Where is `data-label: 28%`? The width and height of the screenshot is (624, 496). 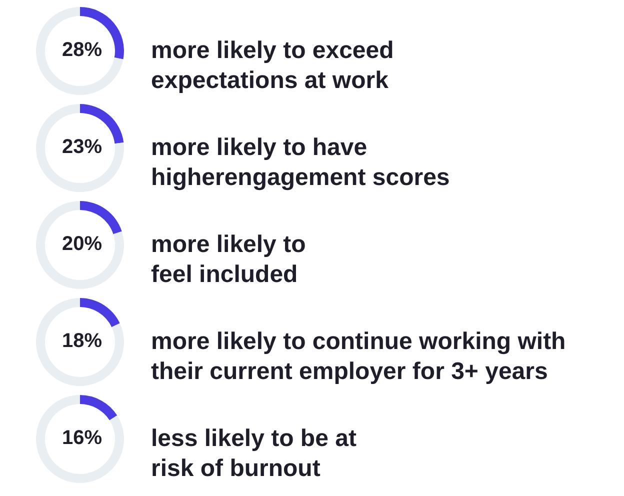
data-label: 28% is located at coordinates (82, 50).